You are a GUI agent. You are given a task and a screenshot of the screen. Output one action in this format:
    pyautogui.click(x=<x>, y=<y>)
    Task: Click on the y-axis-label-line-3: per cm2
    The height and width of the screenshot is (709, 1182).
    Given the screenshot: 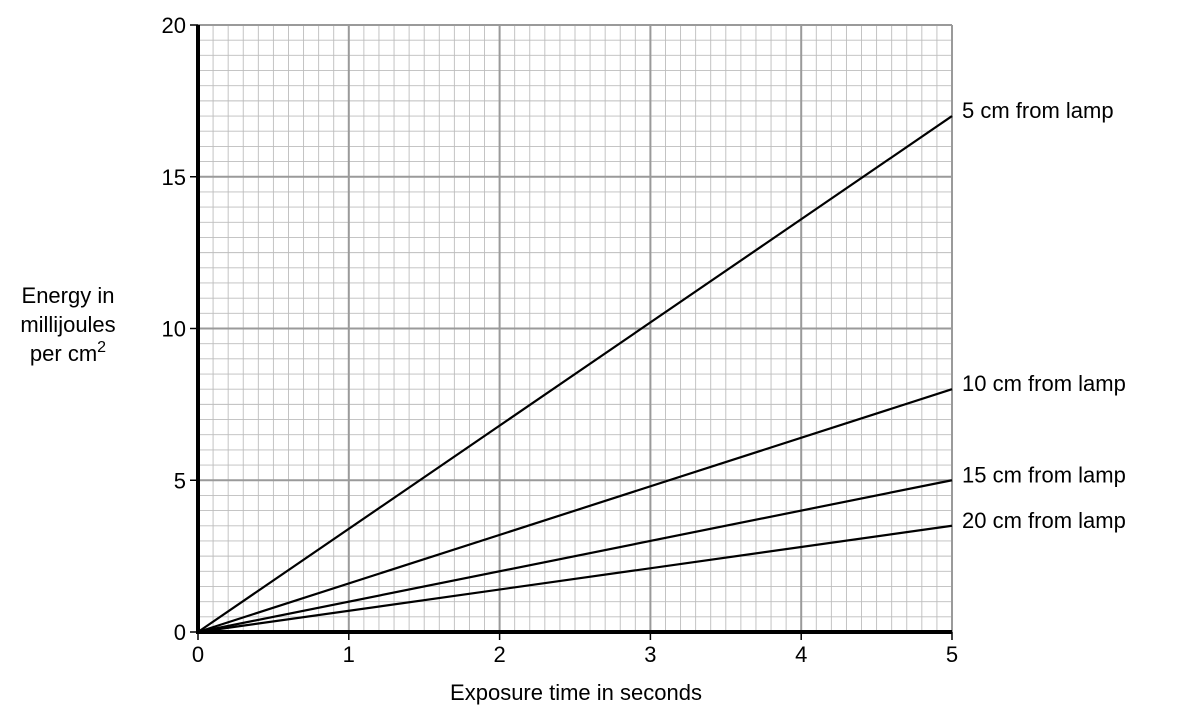 What is the action you would take?
    pyautogui.click(x=68, y=352)
    